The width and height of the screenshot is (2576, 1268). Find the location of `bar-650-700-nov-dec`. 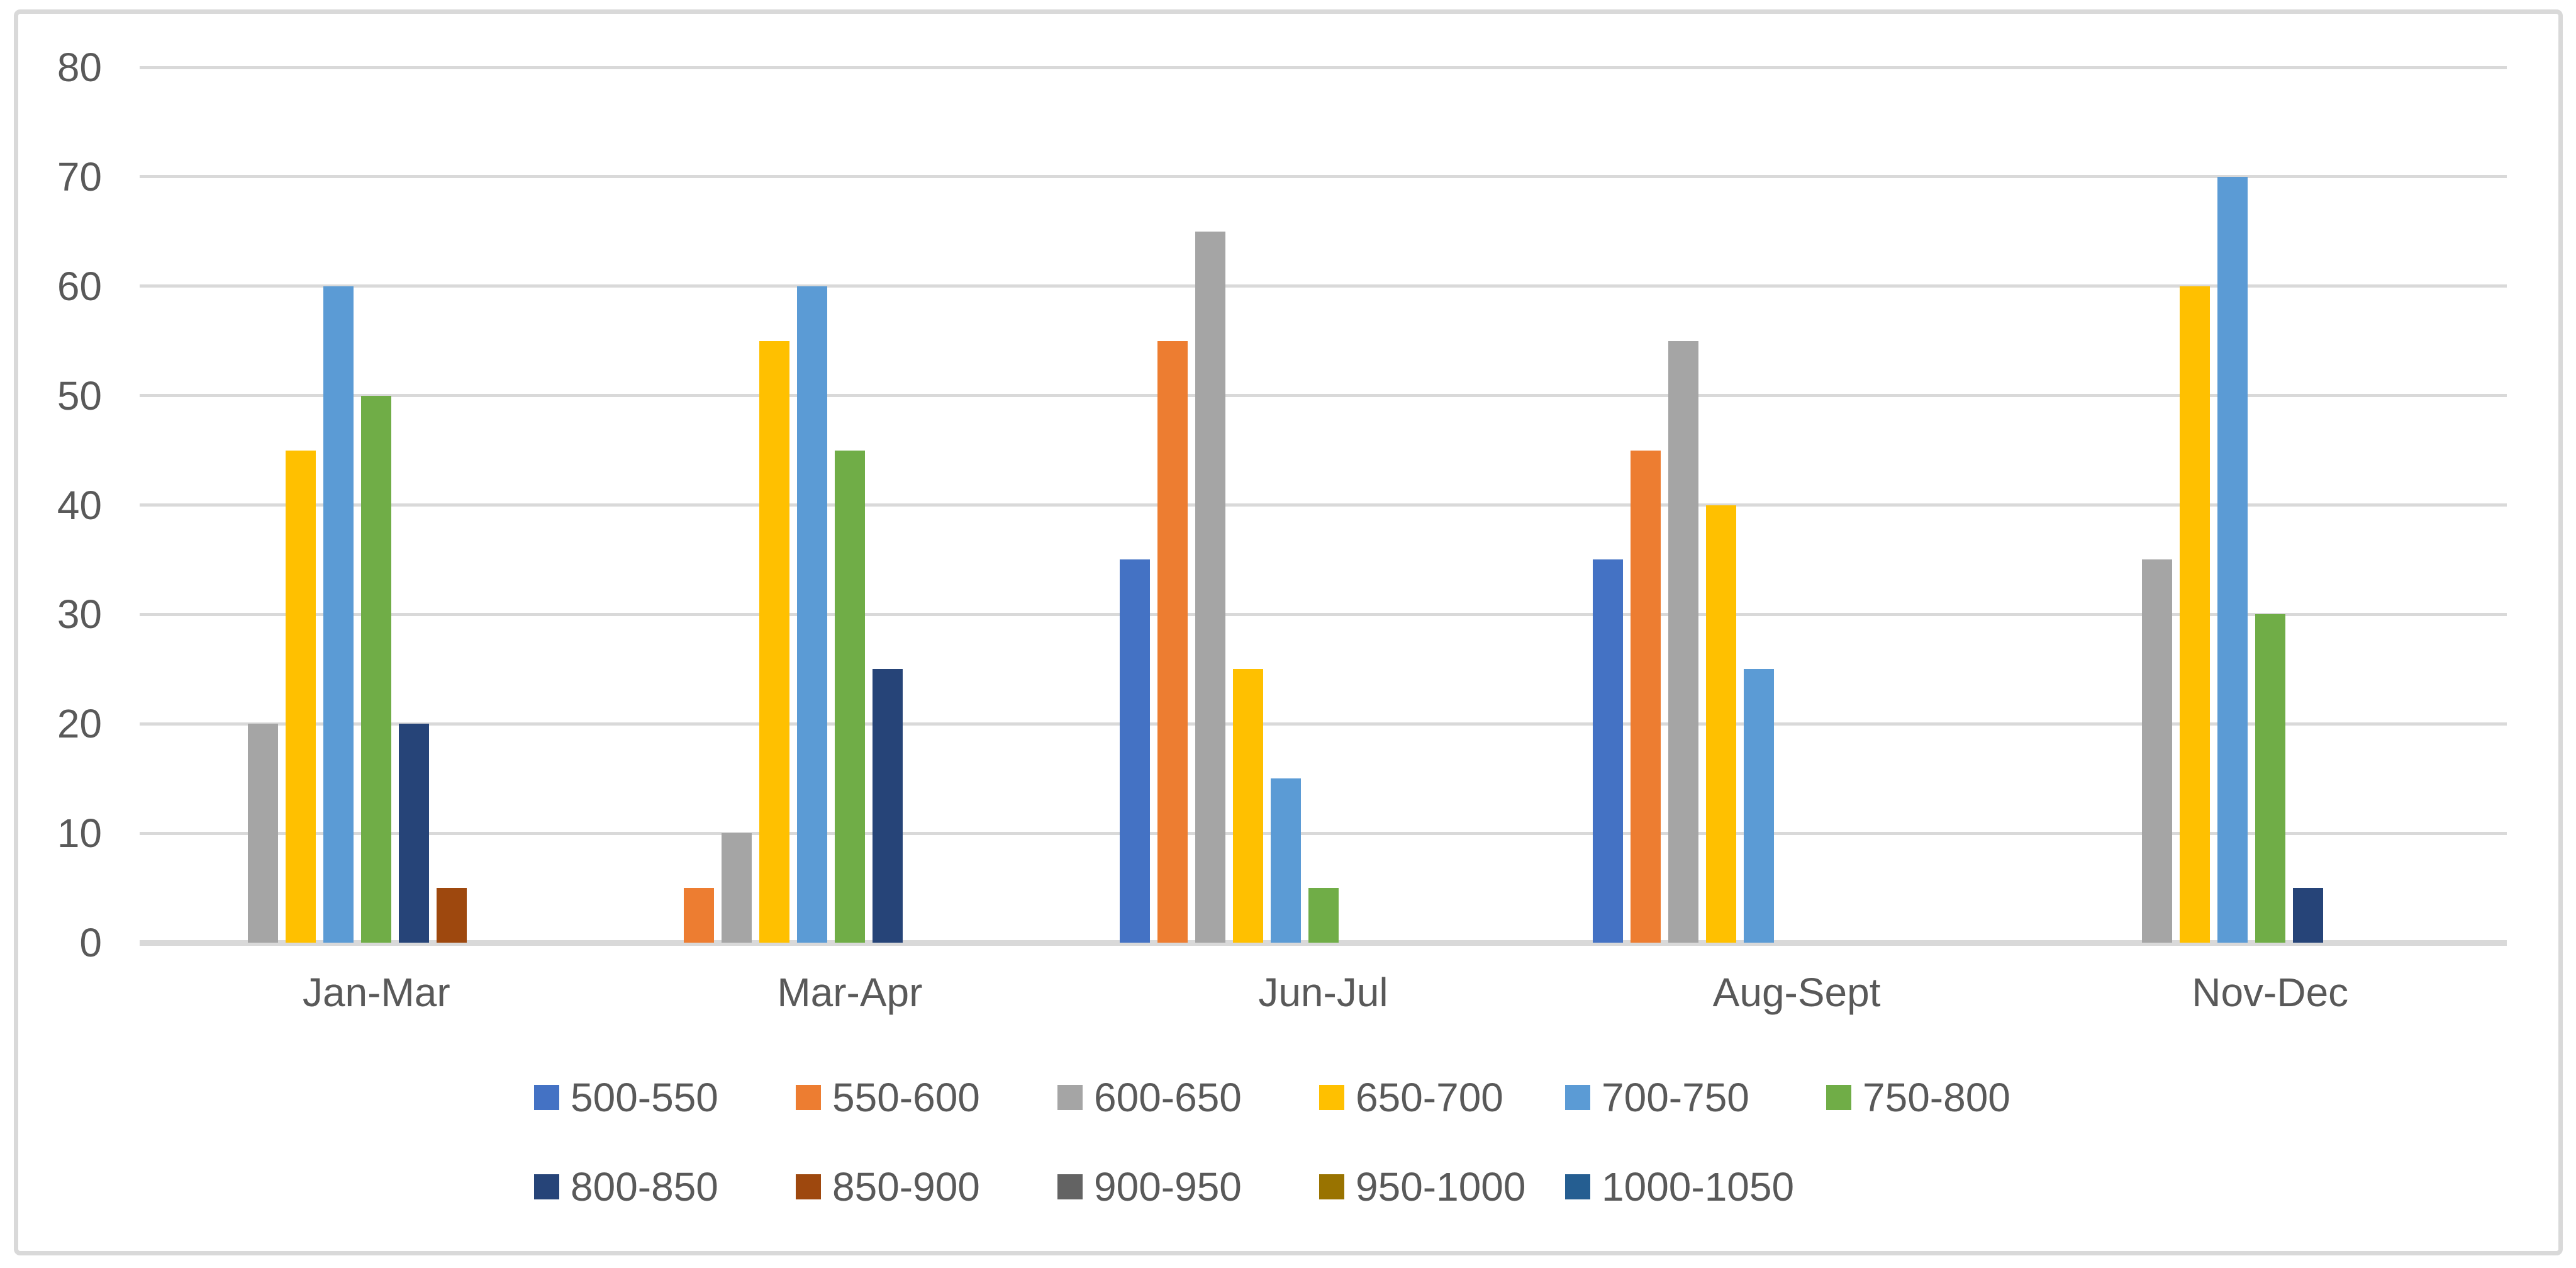

bar-650-700-nov-dec is located at coordinates (2194, 614).